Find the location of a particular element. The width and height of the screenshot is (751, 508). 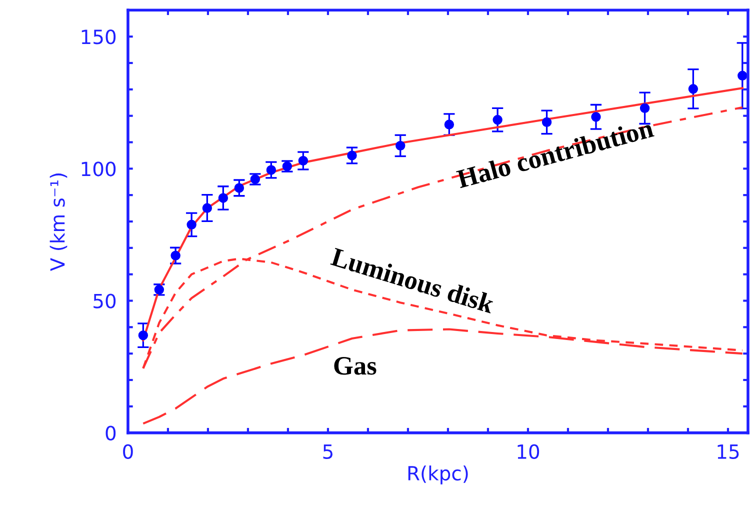

x-tick-label: 10 is located at coordinates (529, 451).